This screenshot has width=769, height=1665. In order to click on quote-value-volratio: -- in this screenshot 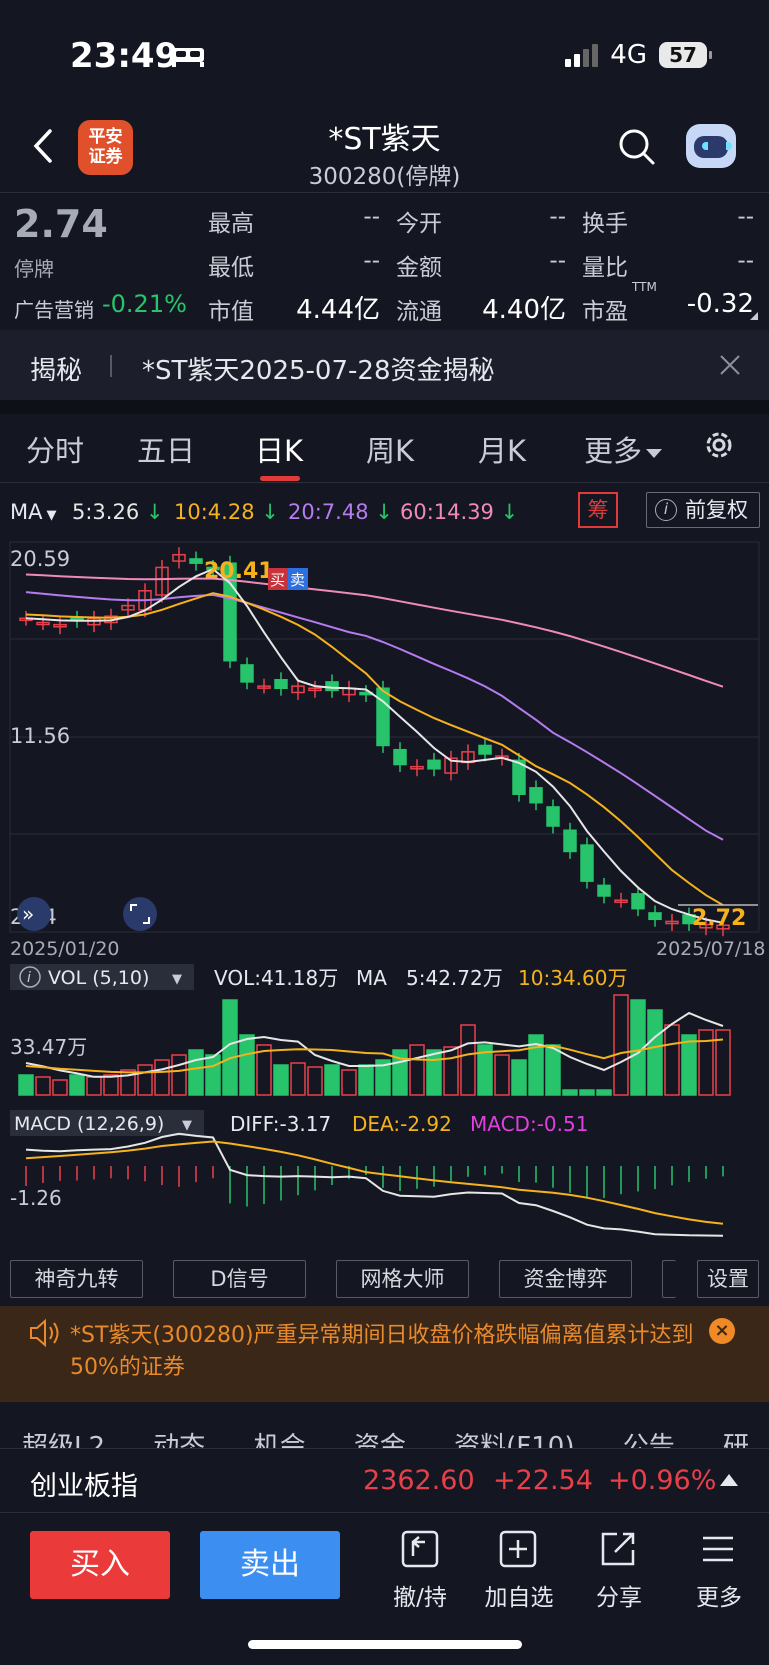, I will do `click(745, 261)`.